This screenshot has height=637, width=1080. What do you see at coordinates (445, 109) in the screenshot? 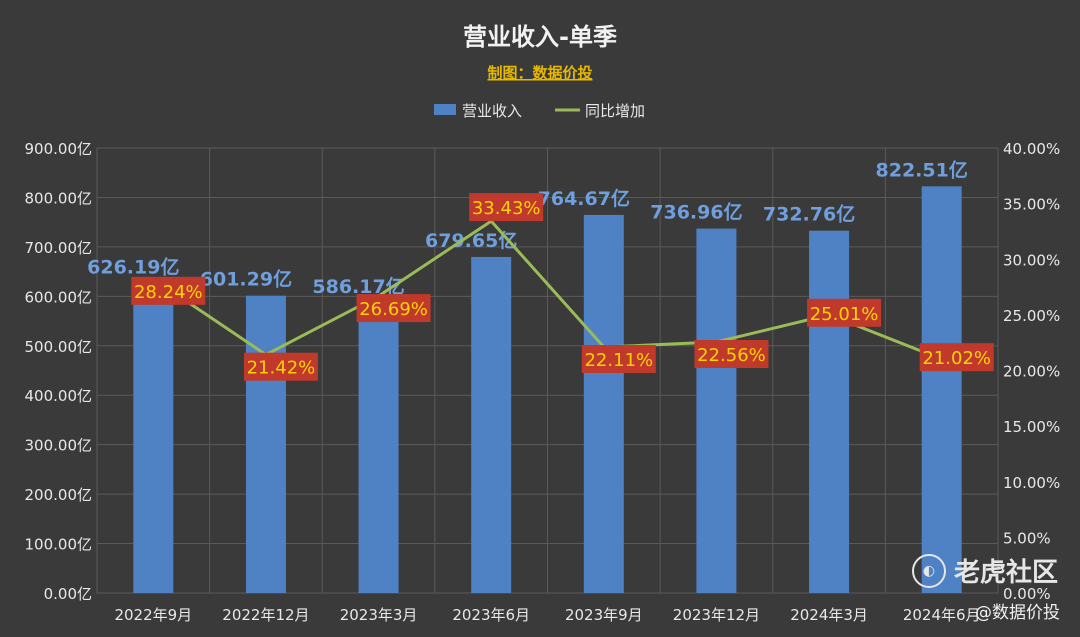
I see `legend-swatch-revenue` at bounding box center [445, 109].